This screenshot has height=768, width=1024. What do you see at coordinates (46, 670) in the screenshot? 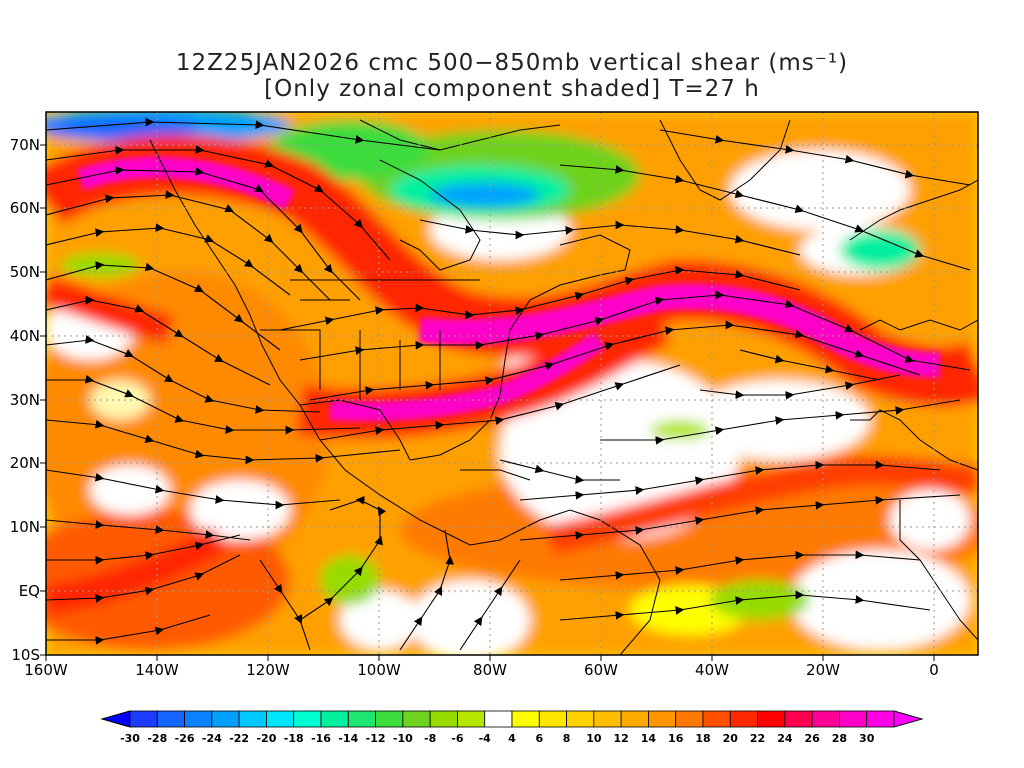
I see `lon-label: 160W` at bounding box center [46, 670].